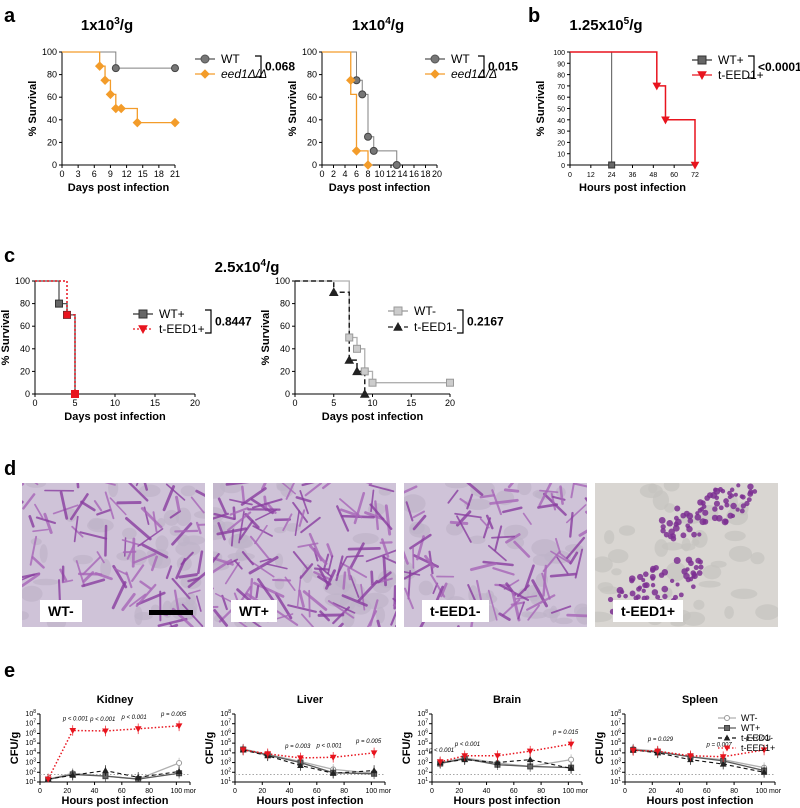  What do you see at coordinates (30, 723) in the screenshot?
I see `y-tick-label: 10⁷` at bounding box center [30, 723].